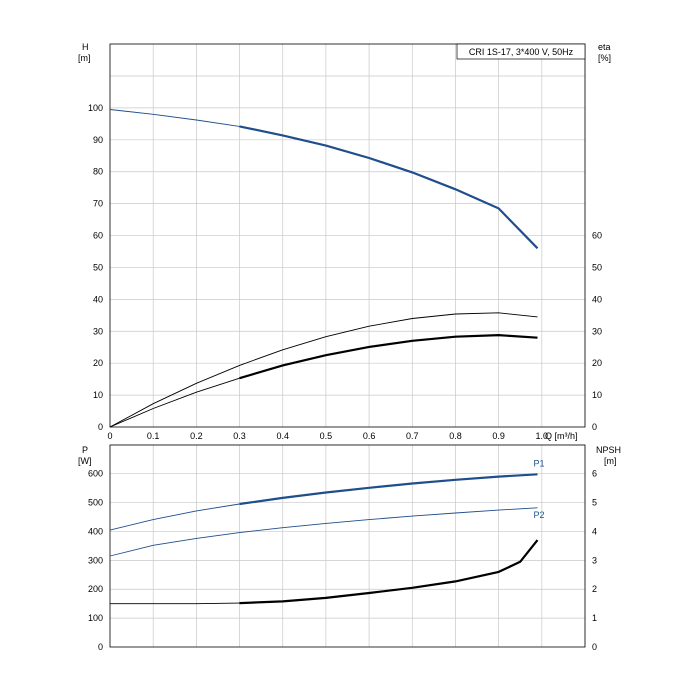  What do you see at coordinates (98, 172) in the screenshot?
I see `left-tick-label: 80` at bounding box center [98, 172].